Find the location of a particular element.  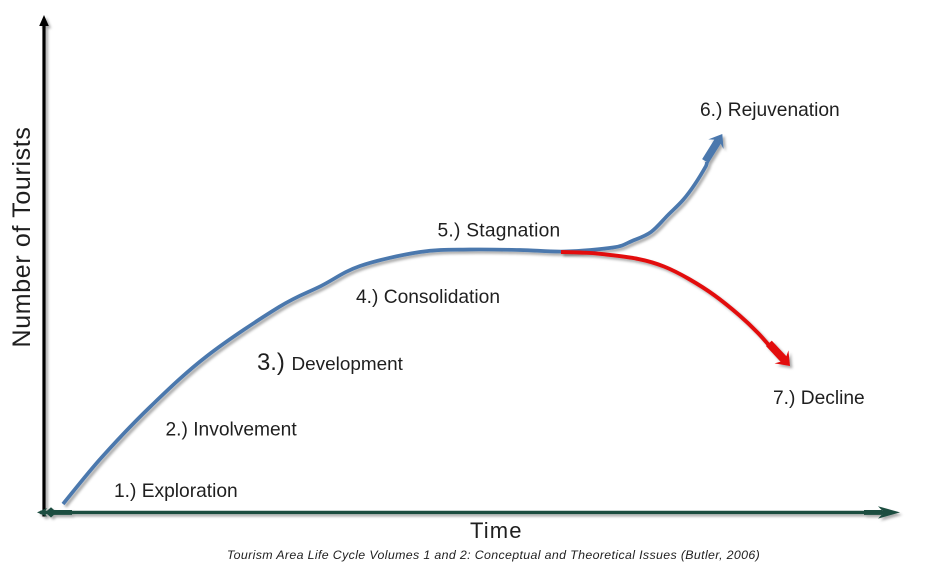

svg-text: Time is located at coordinates (496, 530).